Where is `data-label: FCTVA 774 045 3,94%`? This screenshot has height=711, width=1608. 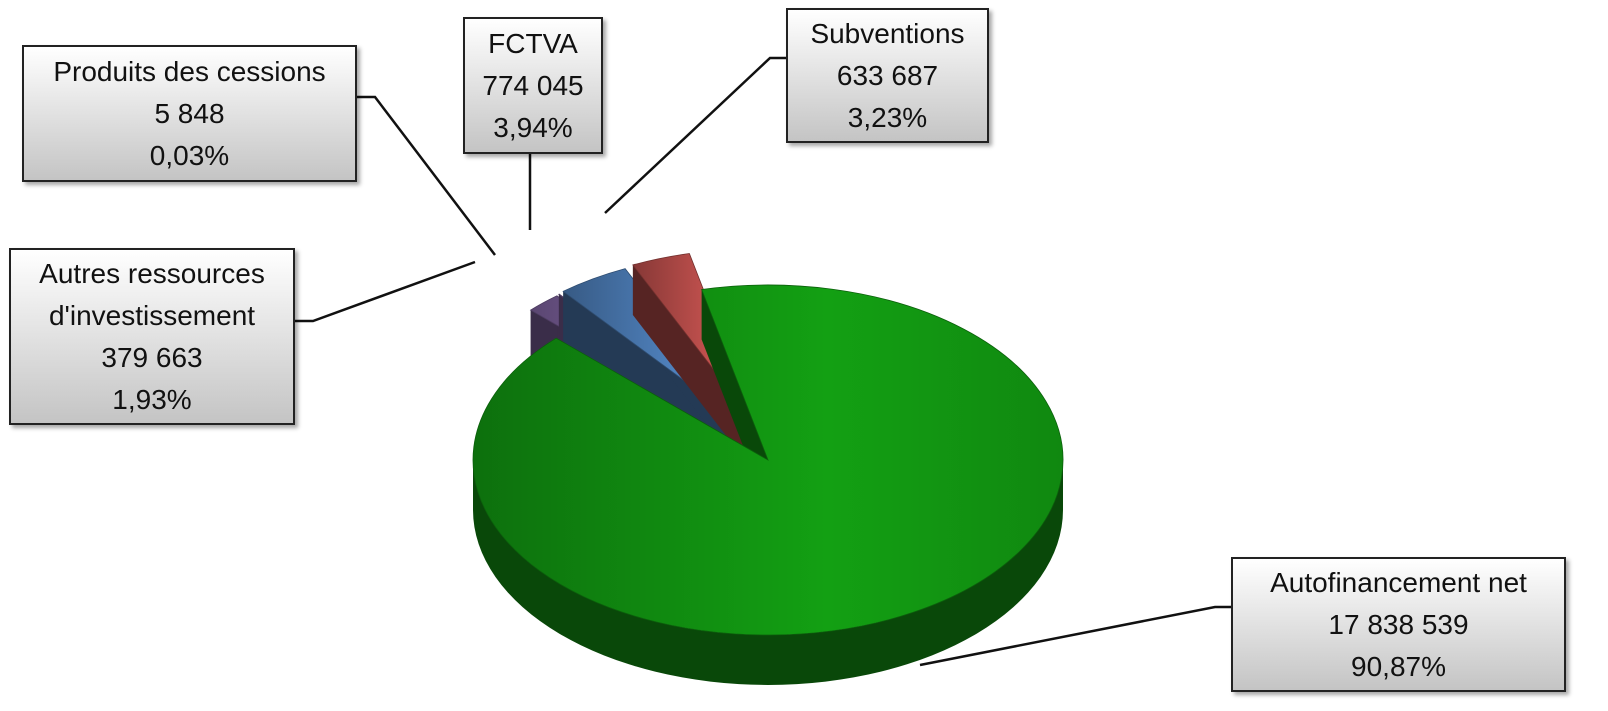 data-label: FCTVA 774 045 3,94% is located at coordinates (533, 85).